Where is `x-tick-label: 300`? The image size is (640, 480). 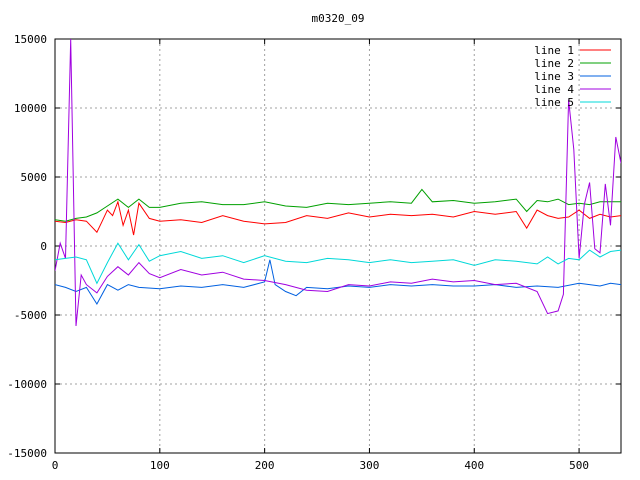 x-tick-label: 300 is located at coordinates (370, 465).